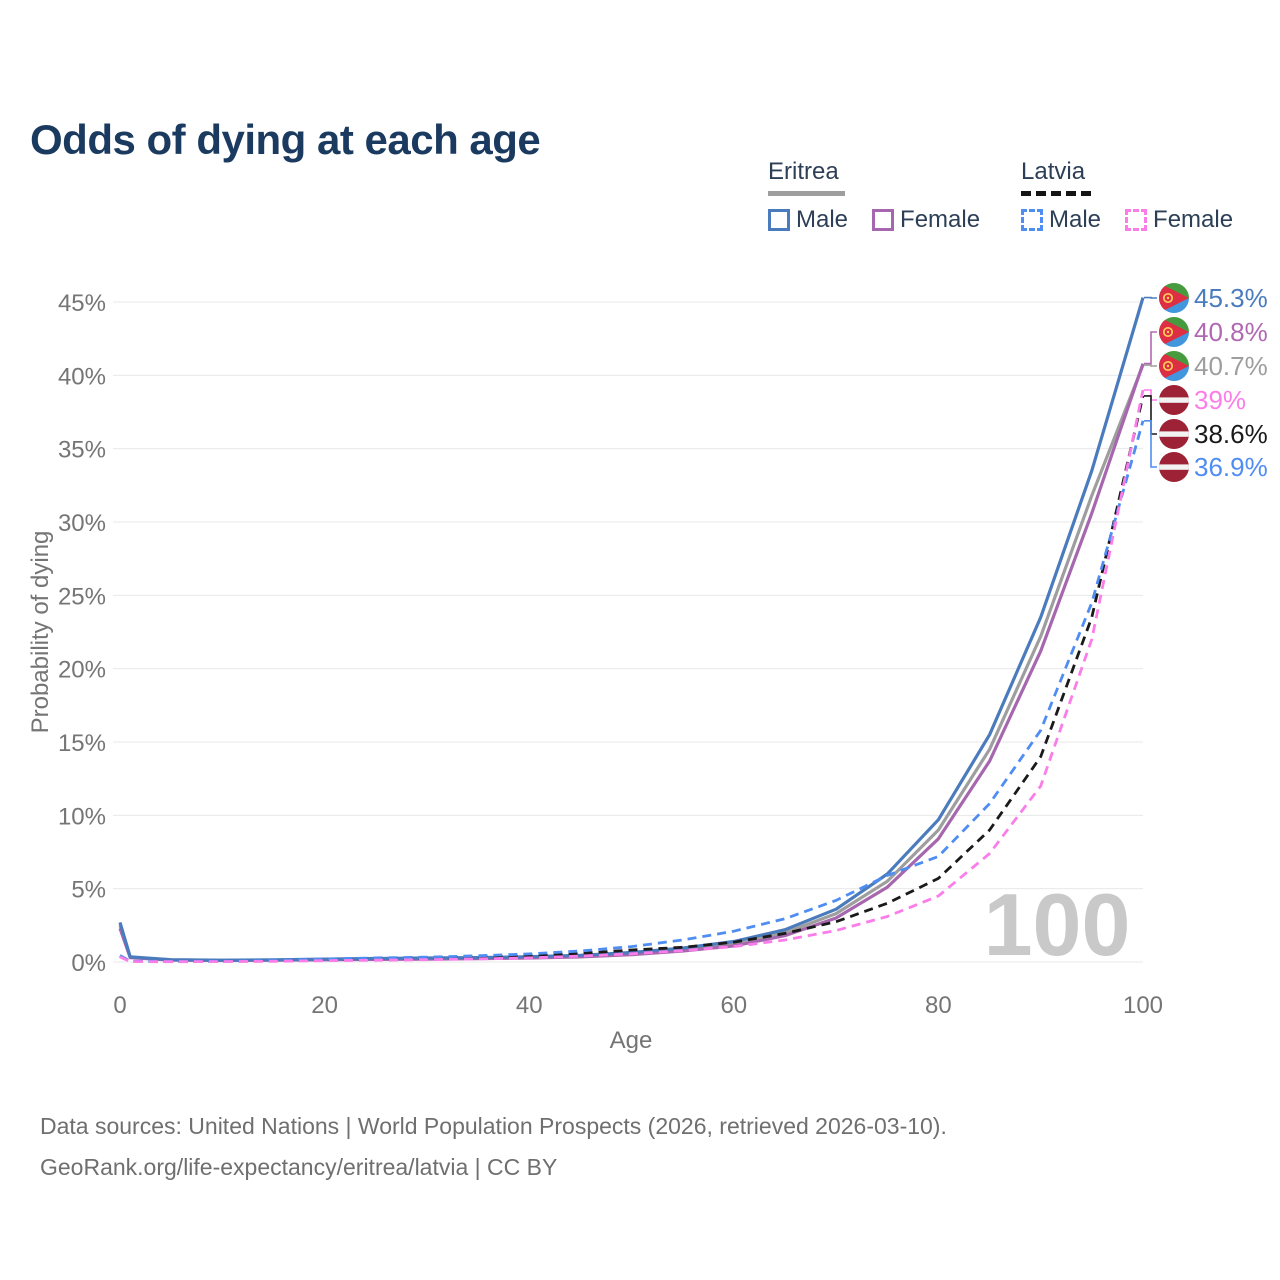 Image resolution: width=1280 pixels, height=1280 pixels. I want to click on legend-item-eritrea-female: Female, so click(926, 220).